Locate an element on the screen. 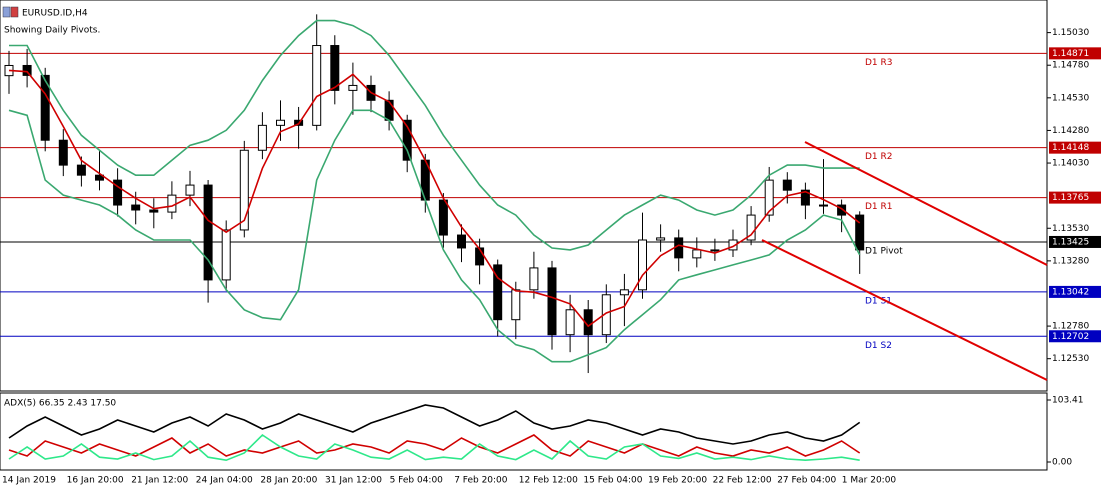 This screenshot has width=1101, height=495. price-box-label: 1.13042 is located at coordinates (1070, 292).